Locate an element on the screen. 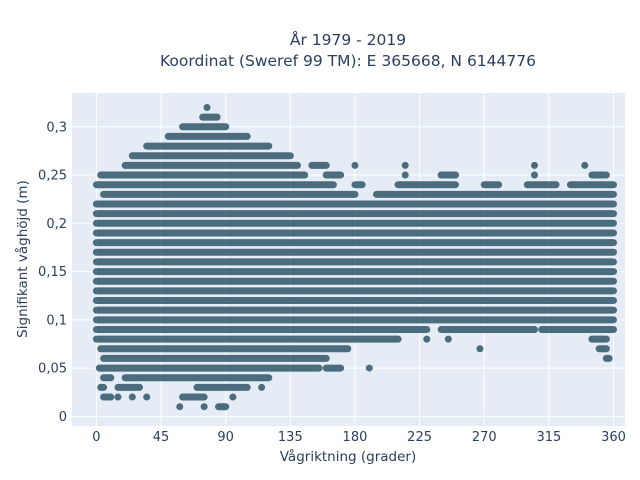 Image resolution: width=640 pixels, height=480 pixels. x-tick-label: 225 is located at coordinates (419, 437).